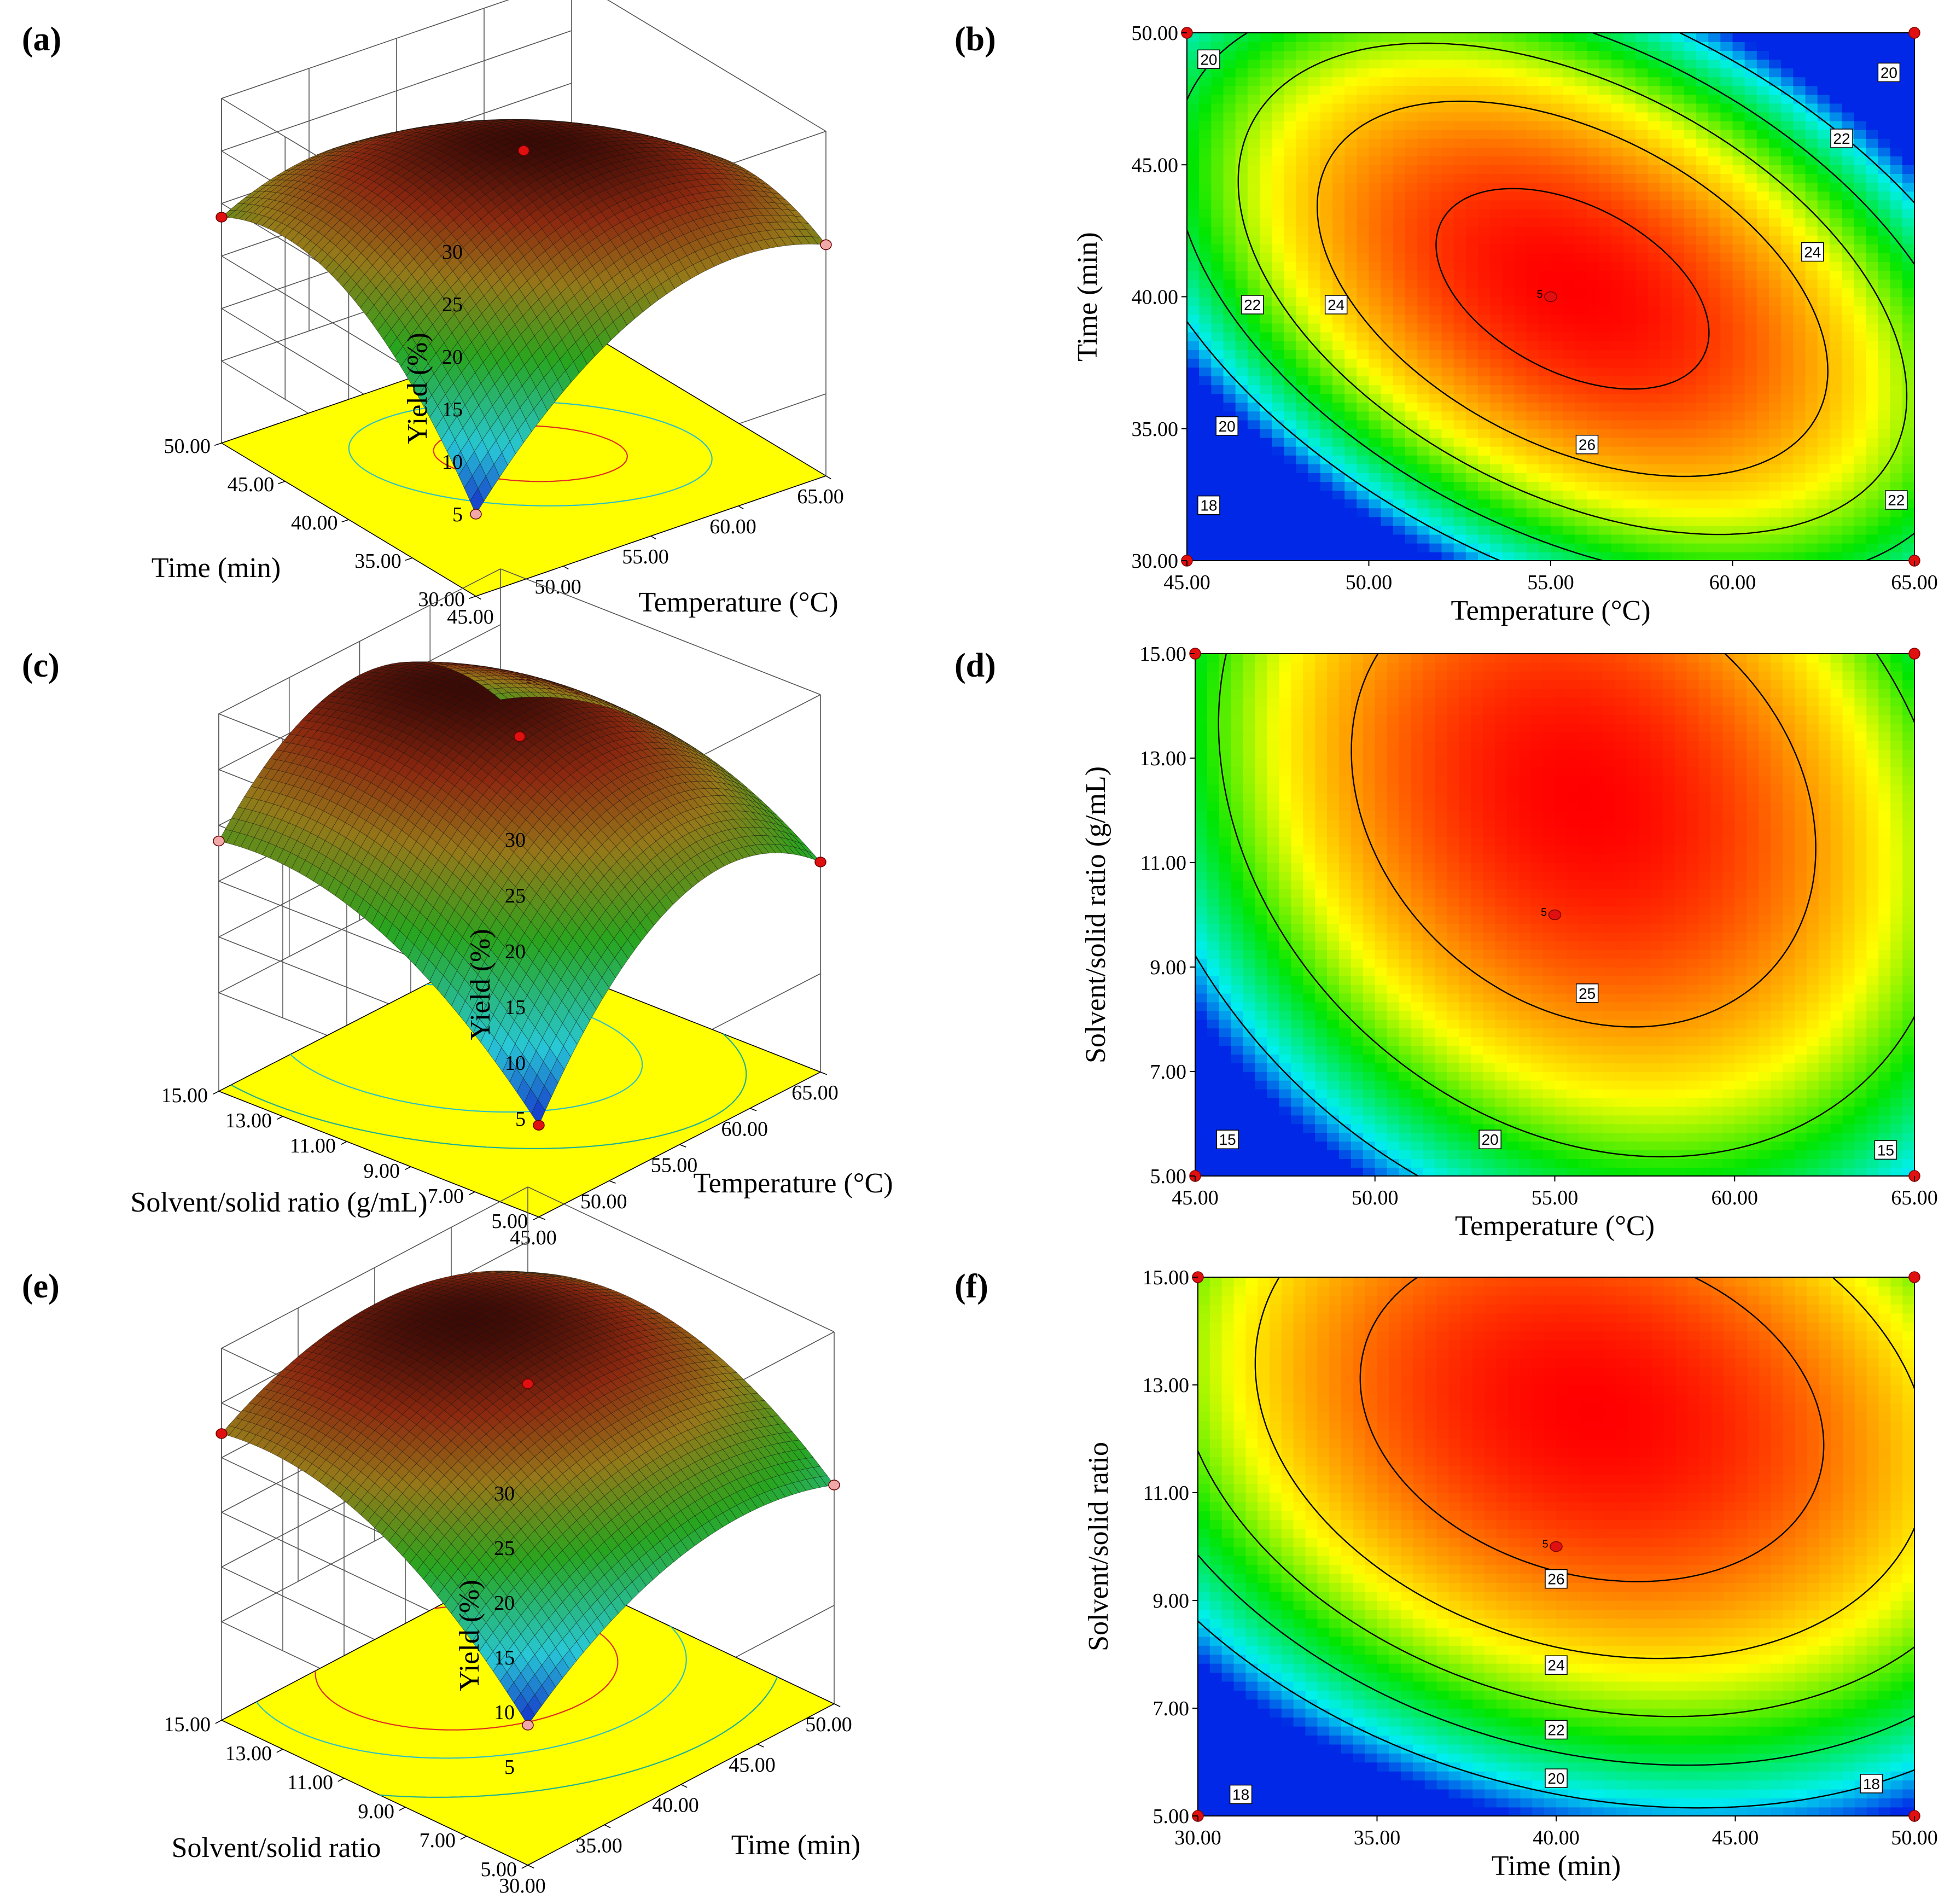  I want to click on y-tick-label: 7.00, so click(446, 1197).